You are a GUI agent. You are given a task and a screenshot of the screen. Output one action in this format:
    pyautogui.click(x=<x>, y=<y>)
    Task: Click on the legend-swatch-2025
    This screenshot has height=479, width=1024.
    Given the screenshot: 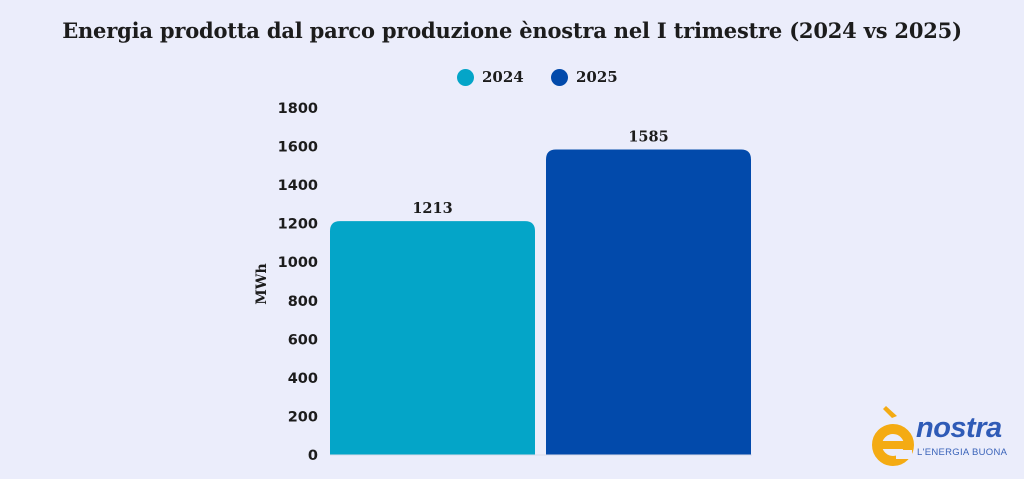 What is the action you would take?
    pyautogui.click(x=559, y=77)
    